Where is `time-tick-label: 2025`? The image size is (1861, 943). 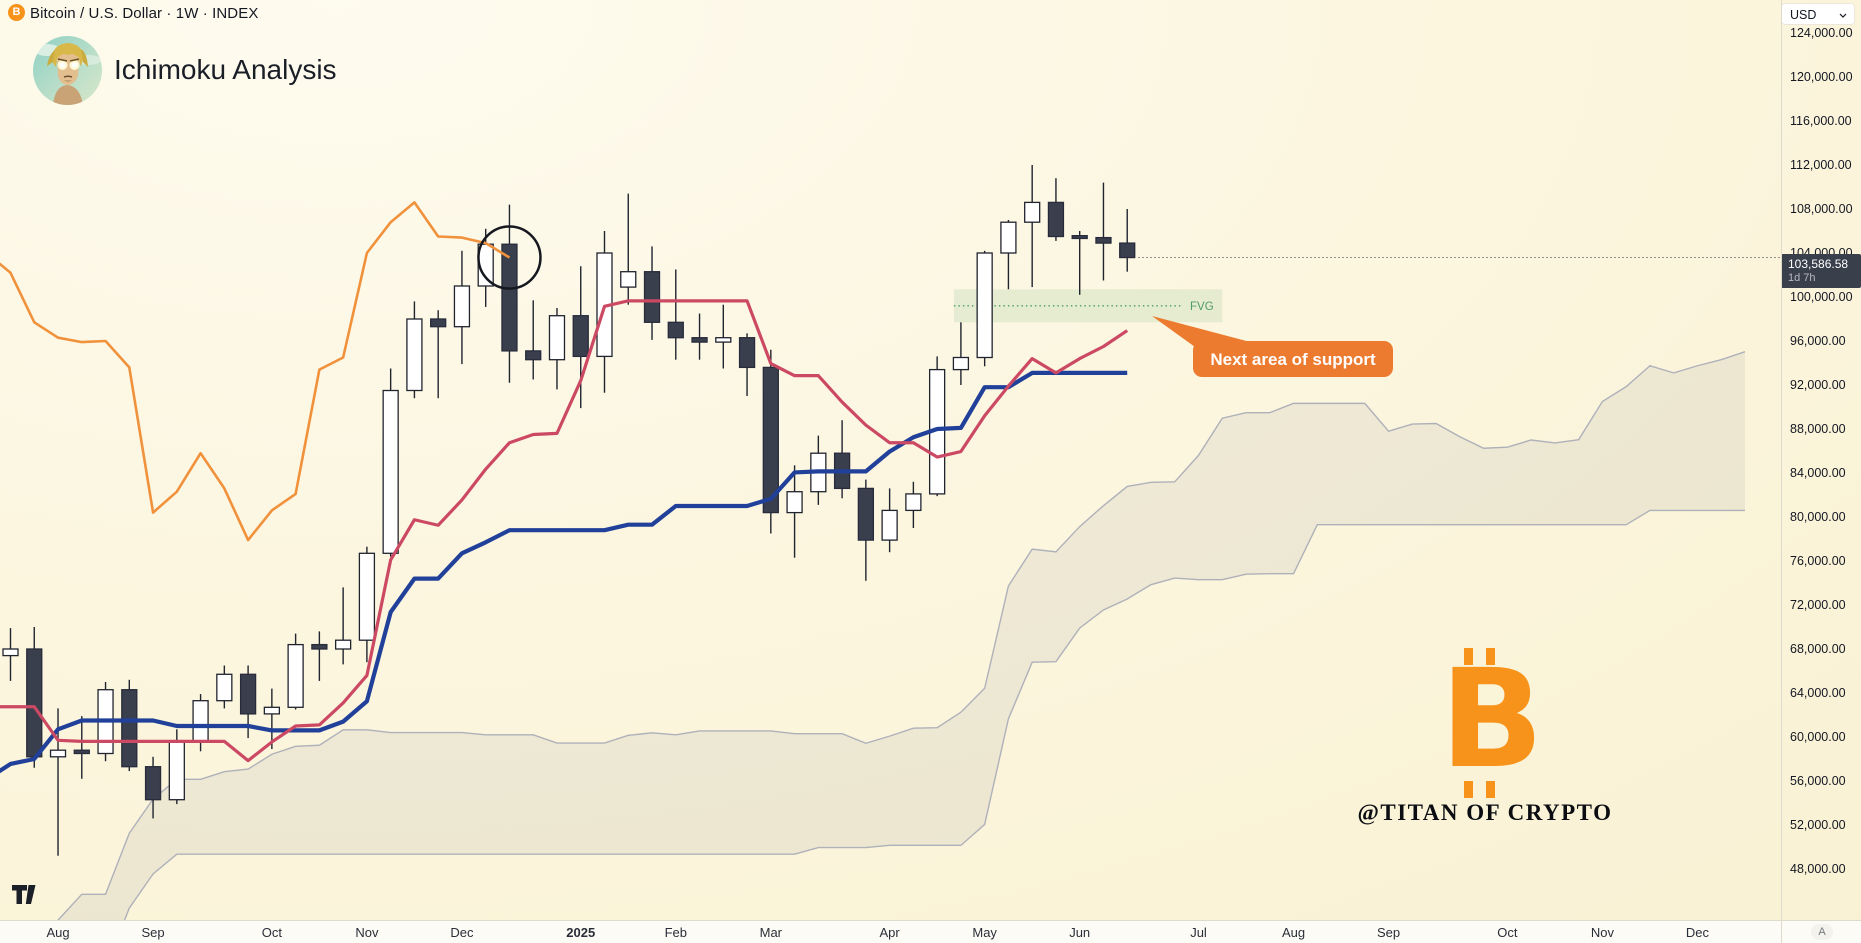 time-tick-label: 2025 is located at coordinates (581, 932).